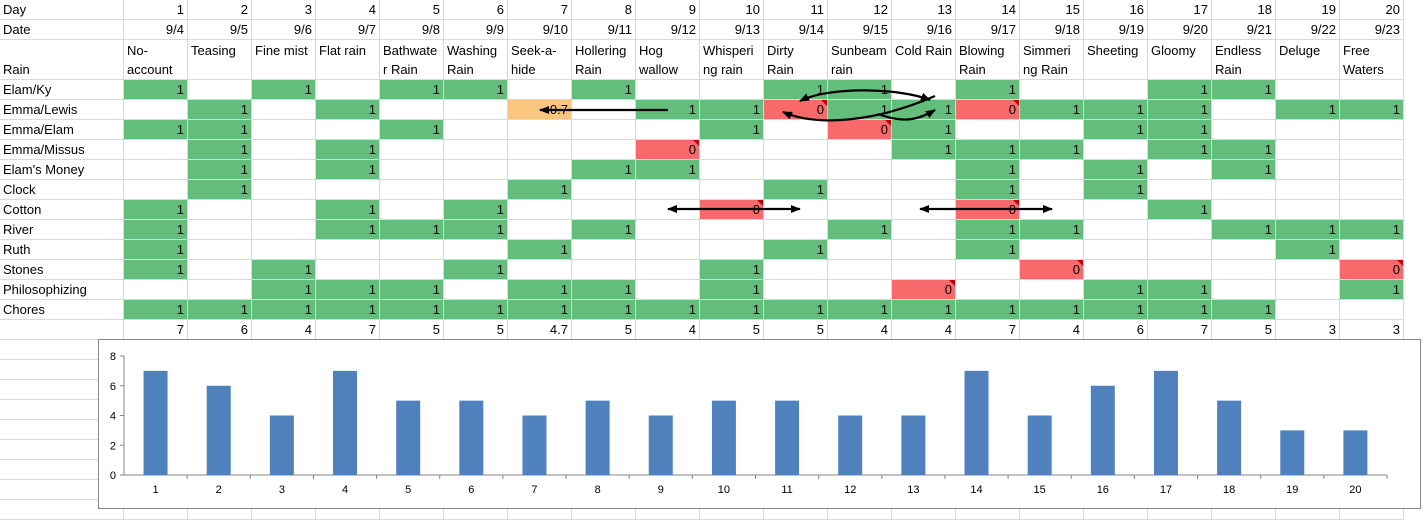 The height and width of the screenshot is (520, 1424). Describe the element at coordinates (62, 130) in the screenshot. I see `row-label-cell: Emma/Elam` at that location.